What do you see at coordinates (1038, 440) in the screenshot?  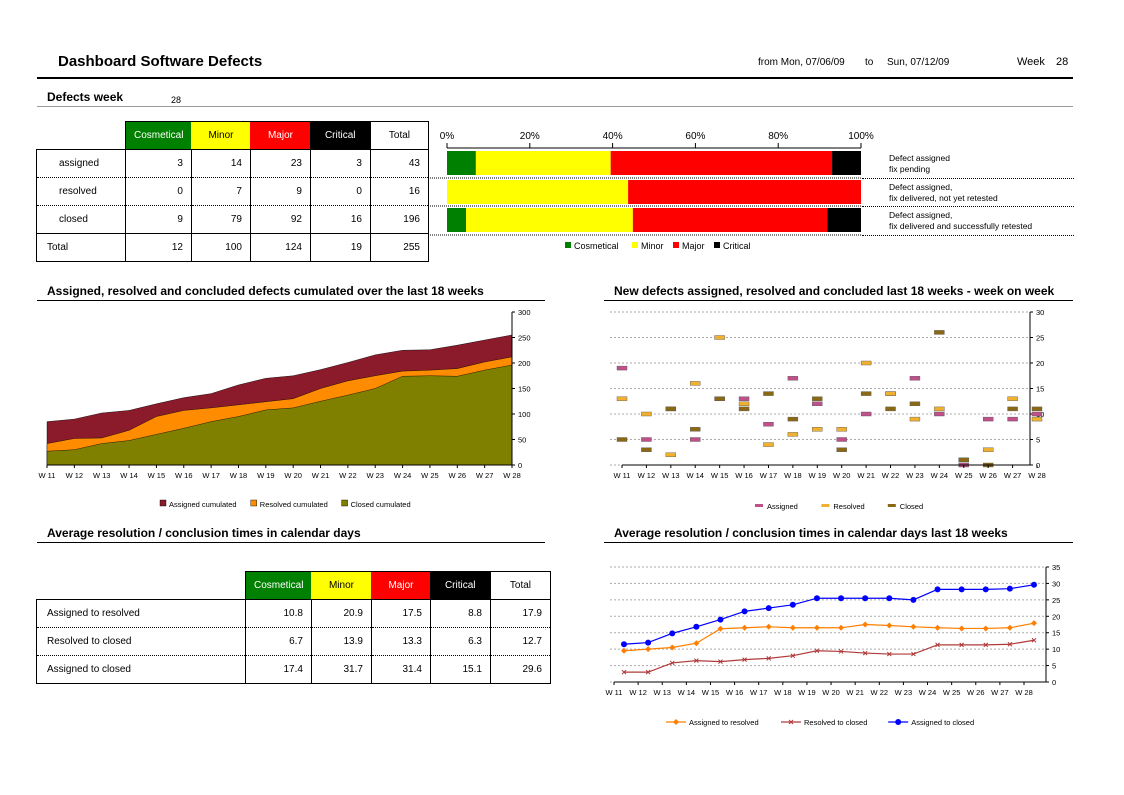 I see `y-tick-label: 5` at bounding box center [1038, 440].